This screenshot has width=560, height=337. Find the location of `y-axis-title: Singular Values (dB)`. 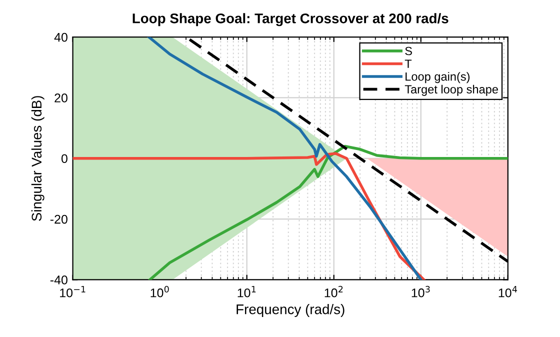

y-axis-title: Singular Values (dB) is located at coordinates (37, 158).